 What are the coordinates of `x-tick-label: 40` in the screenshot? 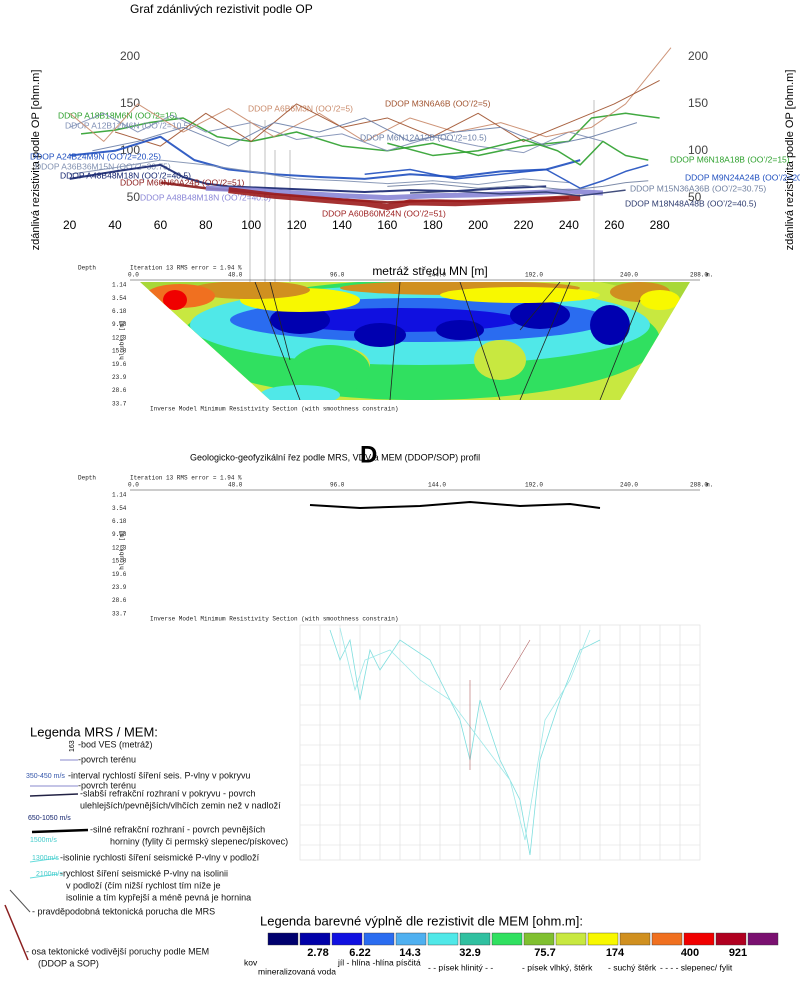 It's located at (115, 225).